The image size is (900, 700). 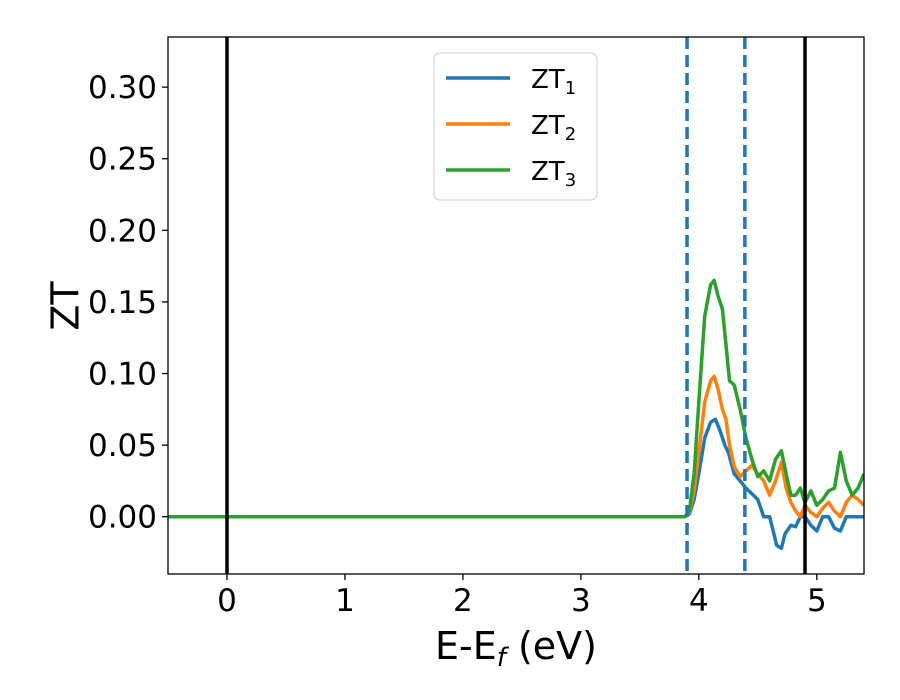 I want to click on x-tick-label: 1, so click(x=345, y=601).